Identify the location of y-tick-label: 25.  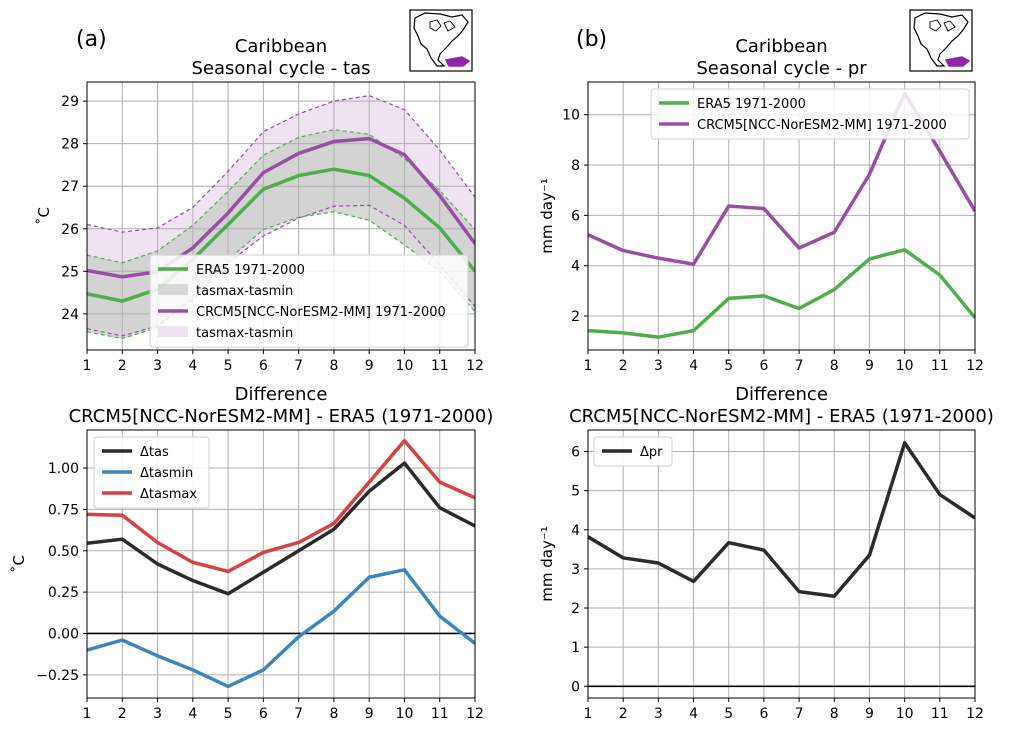
(70, 272).